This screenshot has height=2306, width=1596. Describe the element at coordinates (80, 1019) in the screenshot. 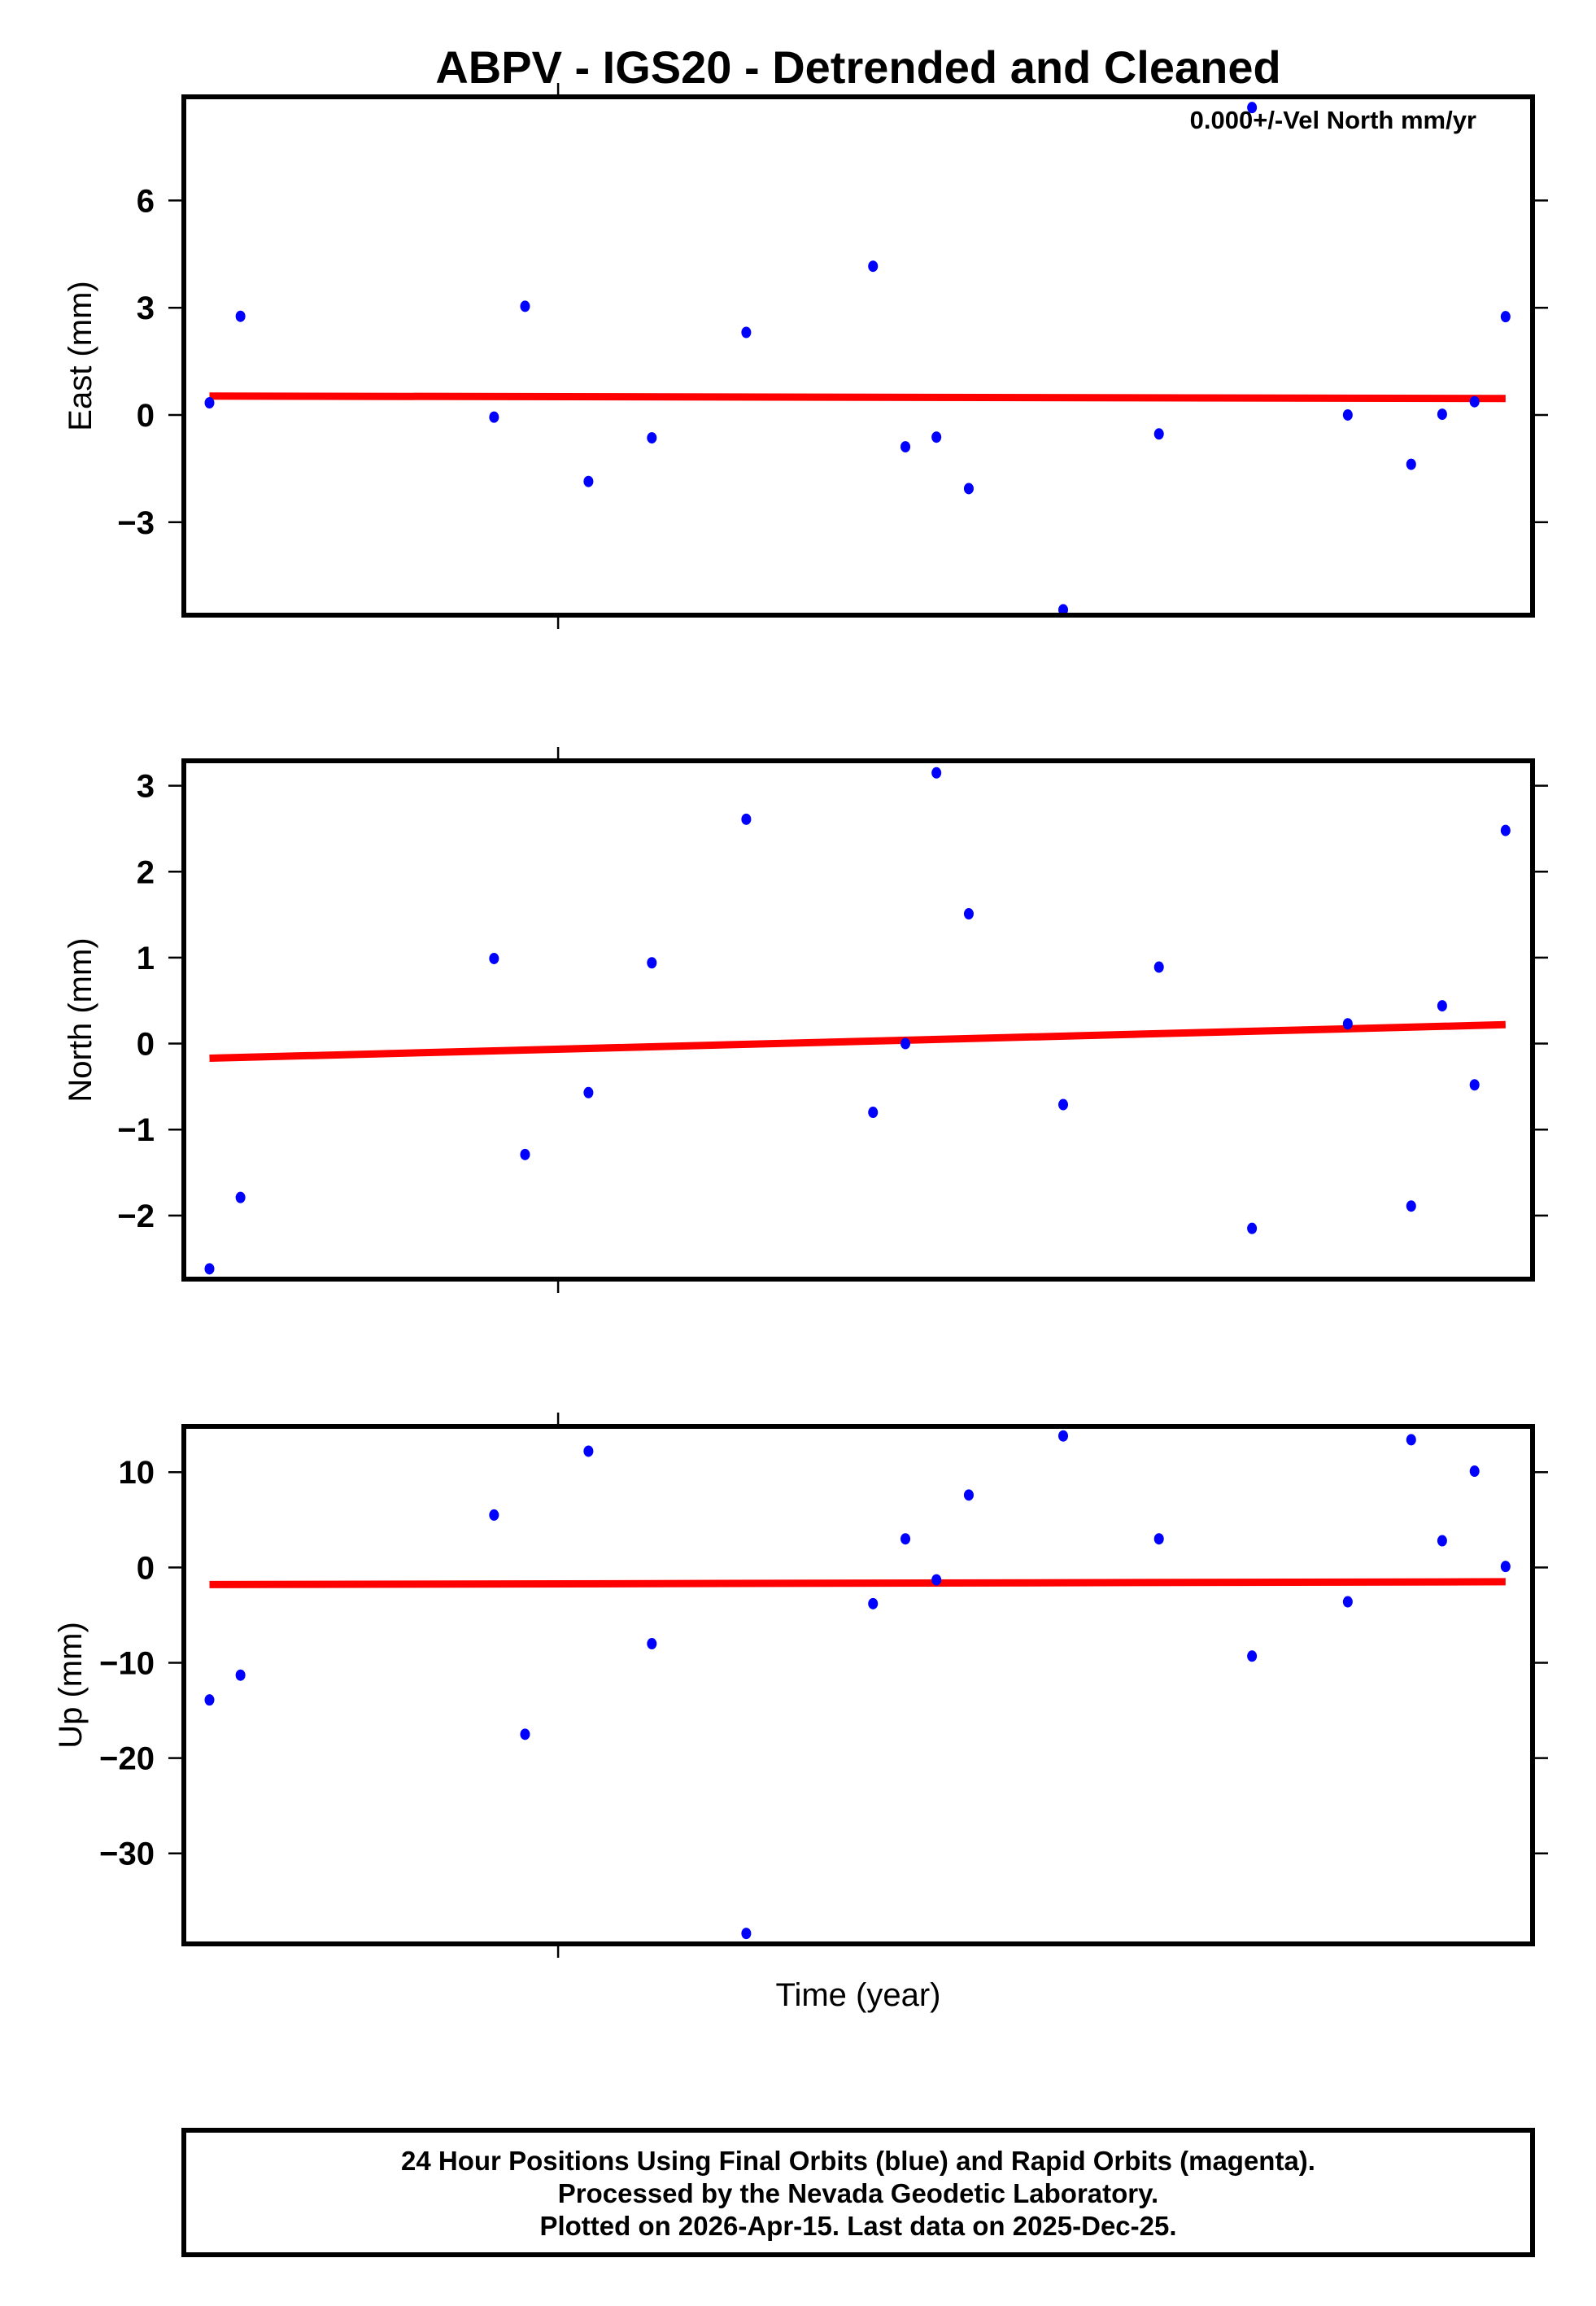

I see `north-y-axis-label: North (mm)` at that location.